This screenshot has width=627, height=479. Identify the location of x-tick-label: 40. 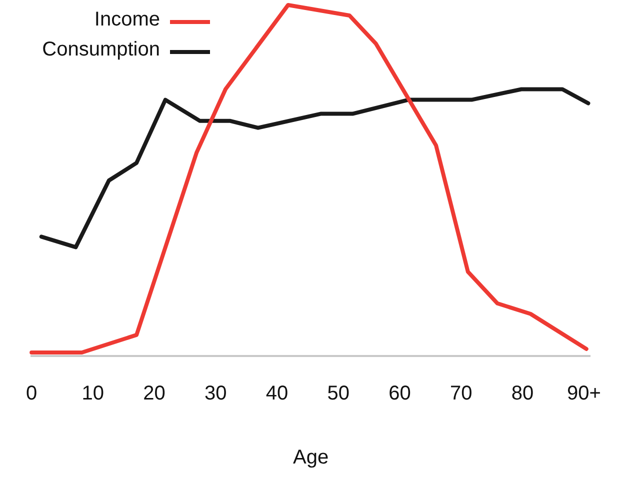
(277, 393).